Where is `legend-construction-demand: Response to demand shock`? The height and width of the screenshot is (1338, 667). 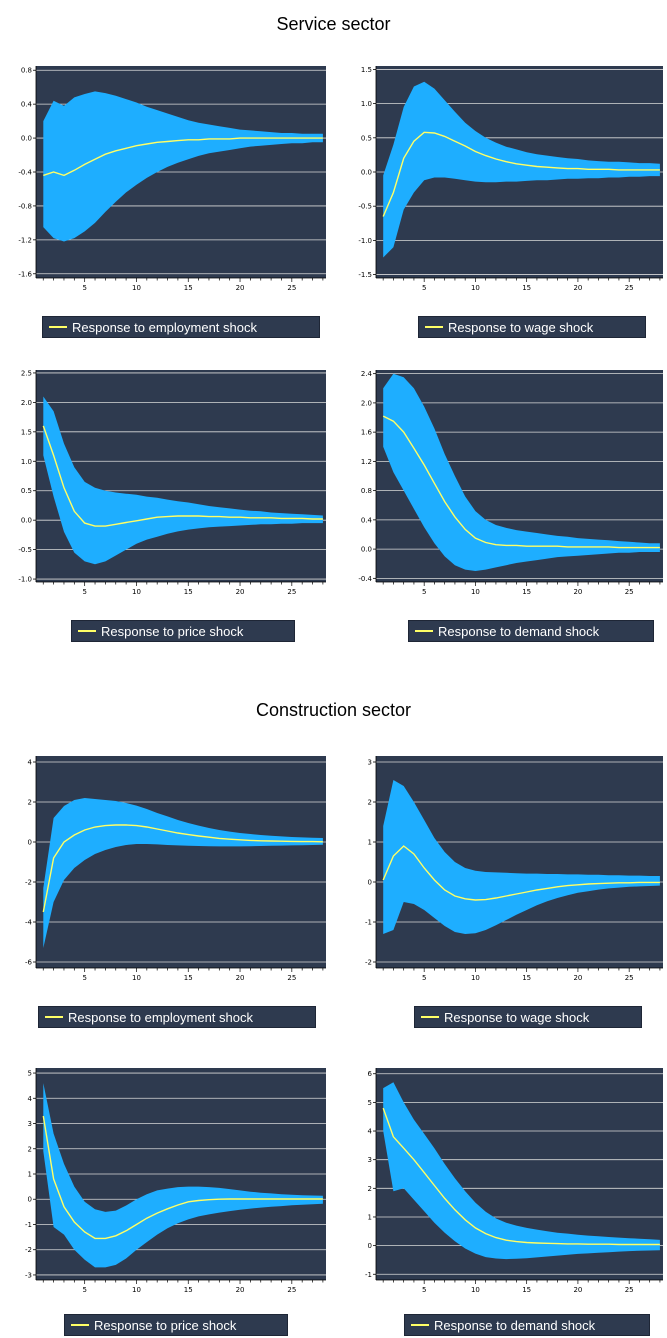
legend-construction-demand: Response to demand shock is located at coordinates (527, 1325).